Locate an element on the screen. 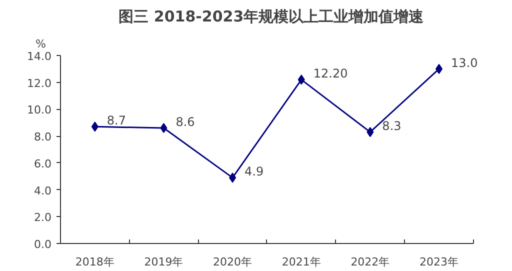  y-tick-label: 10.0 is located at coordinates (39, 110).